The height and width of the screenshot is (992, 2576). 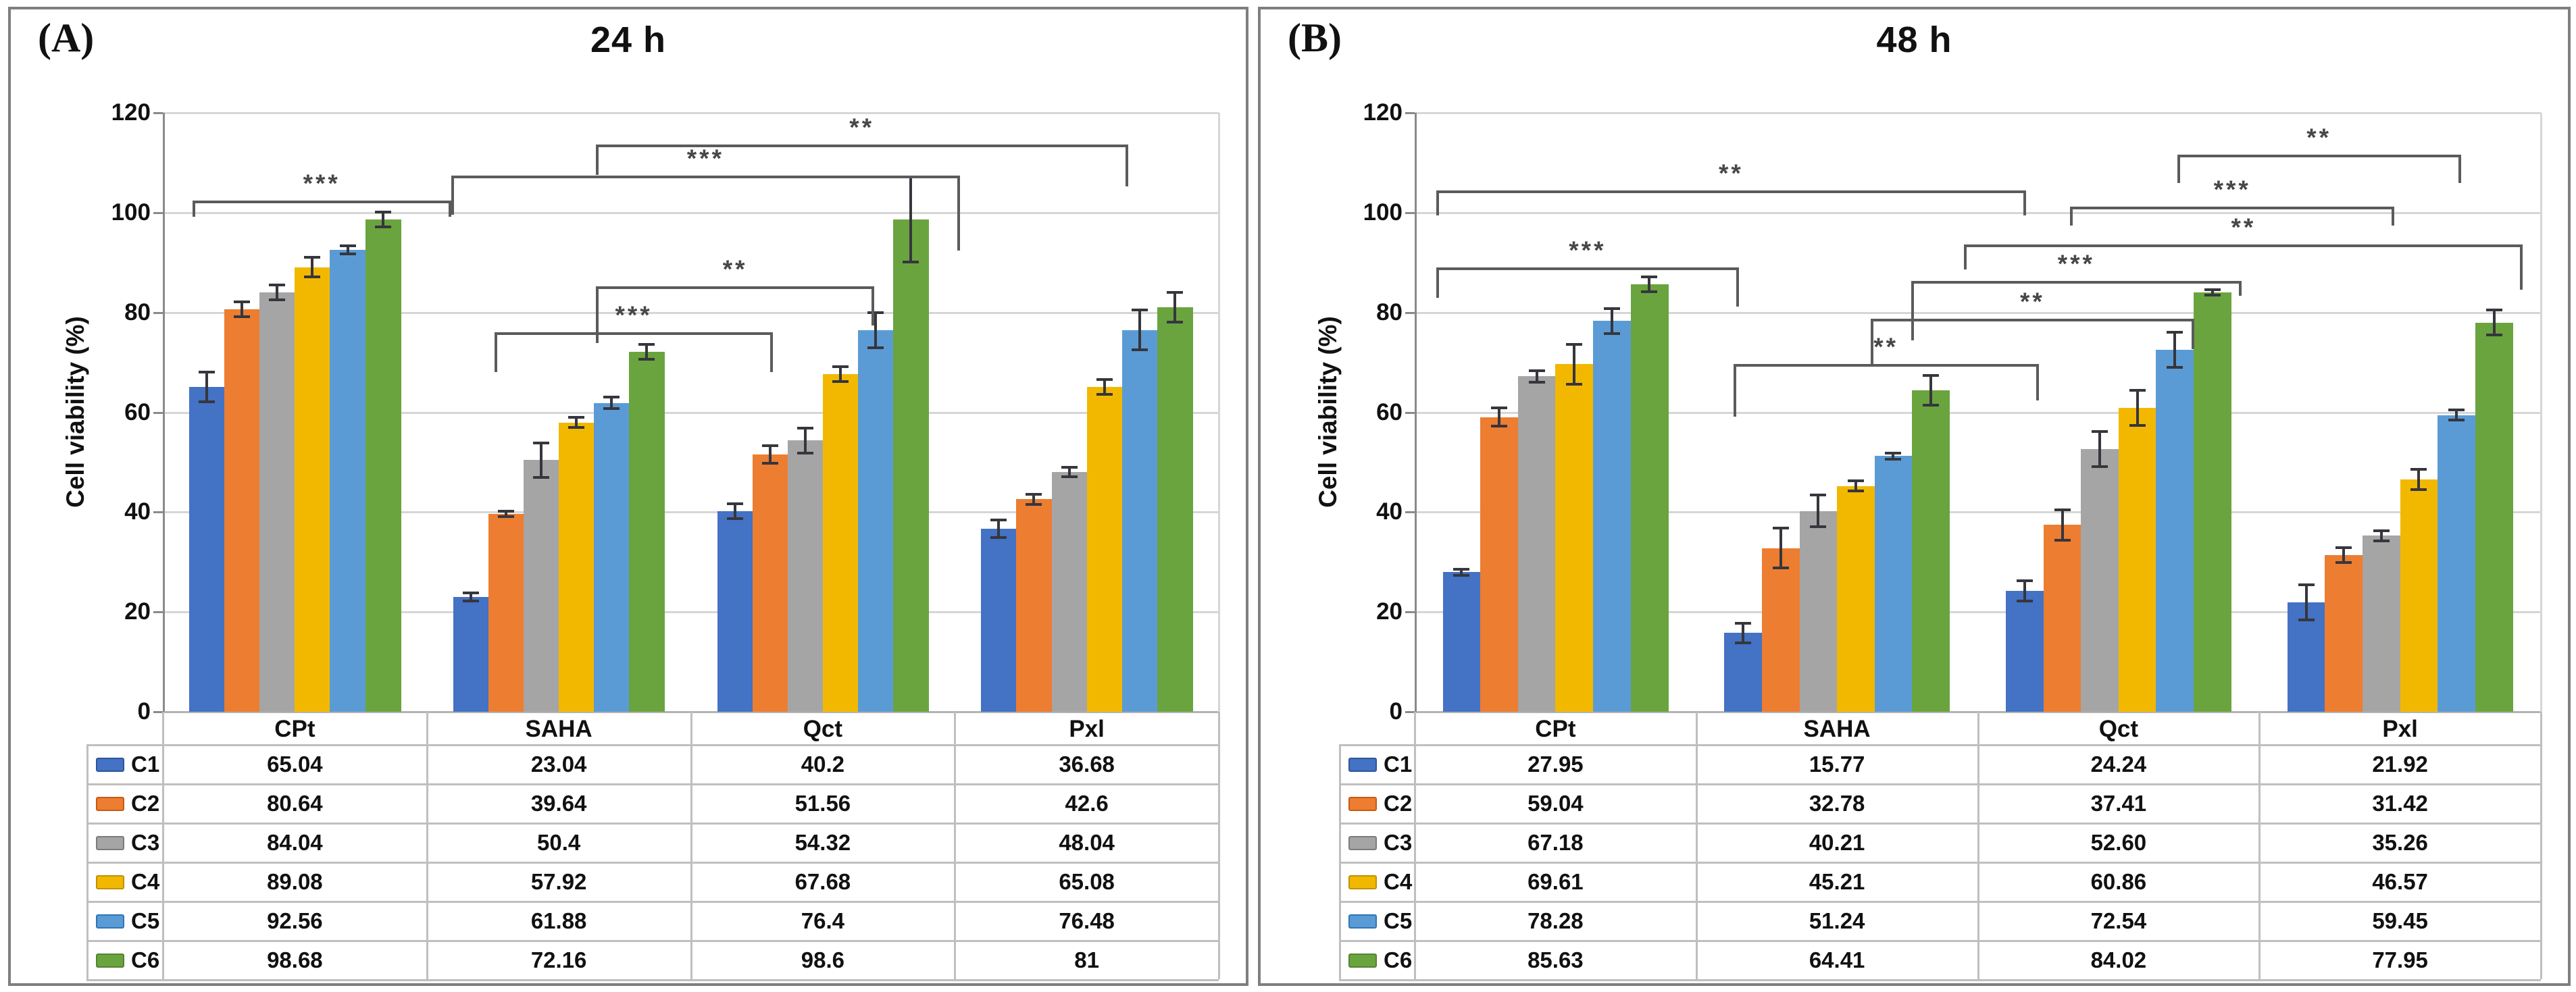 What do you see at coordinates (1837, 881) in the screenshot?
I see `table-cell-saha-c4: 45.21` at bounding box center [1837, 881].